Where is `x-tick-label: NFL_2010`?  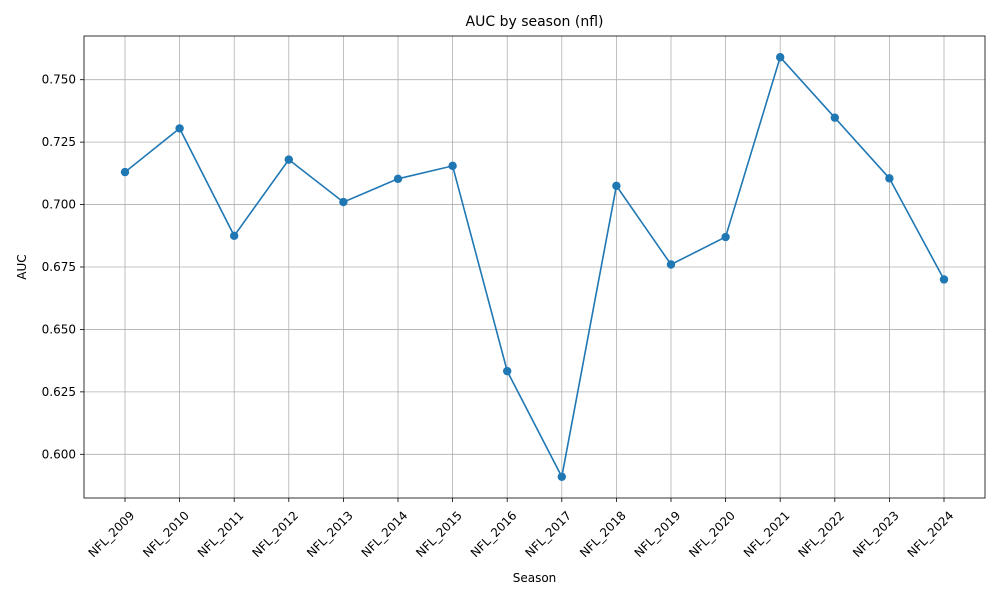 x-tick-label: NFL_2010 is located at coordinates (166, 534).